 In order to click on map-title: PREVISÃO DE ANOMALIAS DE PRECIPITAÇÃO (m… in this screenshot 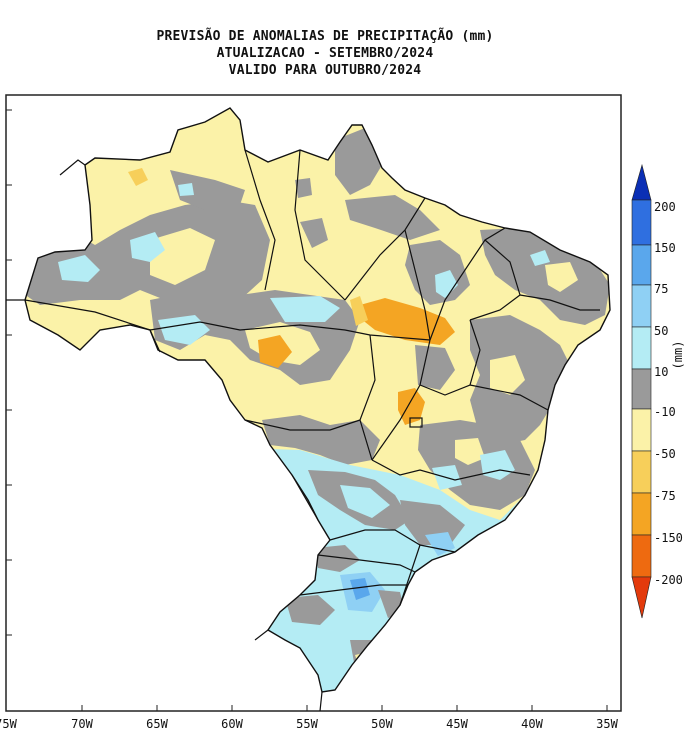, I will do `click(325, 53)`.